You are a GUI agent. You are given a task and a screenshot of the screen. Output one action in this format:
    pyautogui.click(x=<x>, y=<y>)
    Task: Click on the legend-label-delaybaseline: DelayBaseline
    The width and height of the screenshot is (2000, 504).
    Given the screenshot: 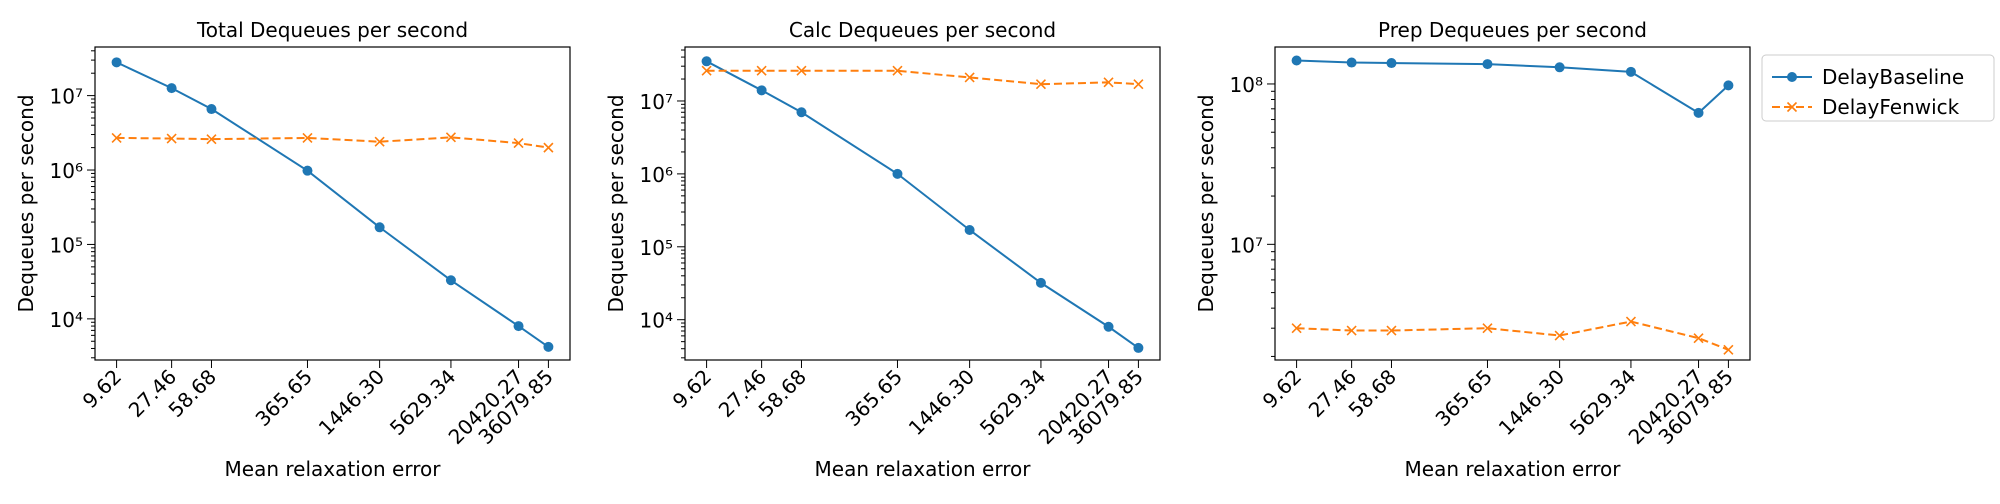 What is the action you would take?
    pyautogui.click(x=1893, y=77)
    